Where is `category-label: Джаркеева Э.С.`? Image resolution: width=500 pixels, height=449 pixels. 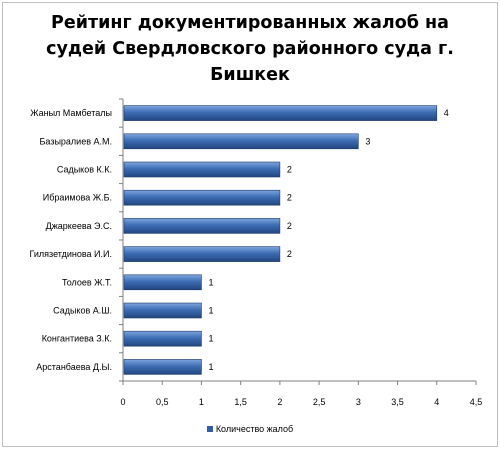 category-label: Джаркеева Э.С. is located at coordinates (79, 226).